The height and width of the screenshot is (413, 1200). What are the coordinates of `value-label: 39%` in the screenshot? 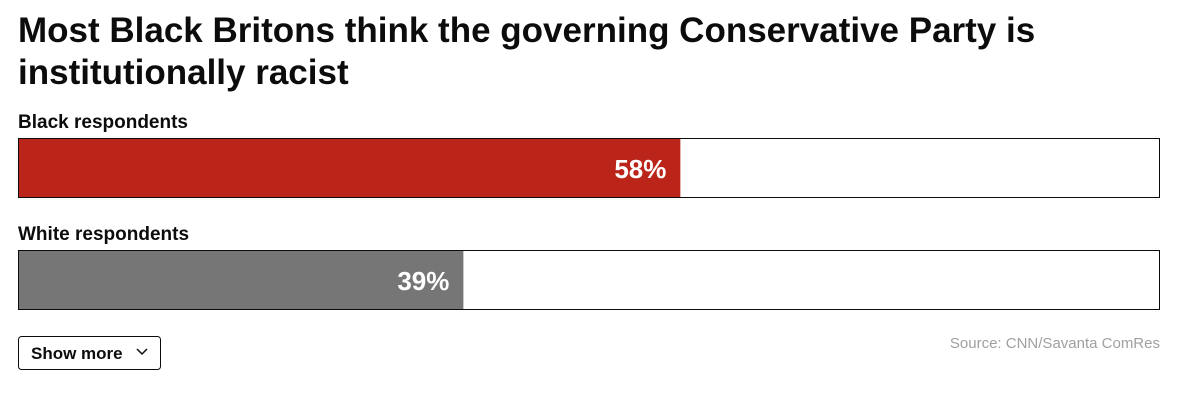 It's located at (423, 281).